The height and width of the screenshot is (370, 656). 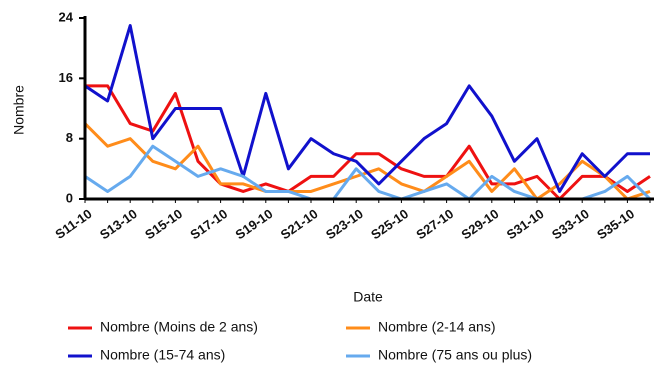 I want to click on legend-label: Nombre (15-74 ans), so click(x=162, y=355).